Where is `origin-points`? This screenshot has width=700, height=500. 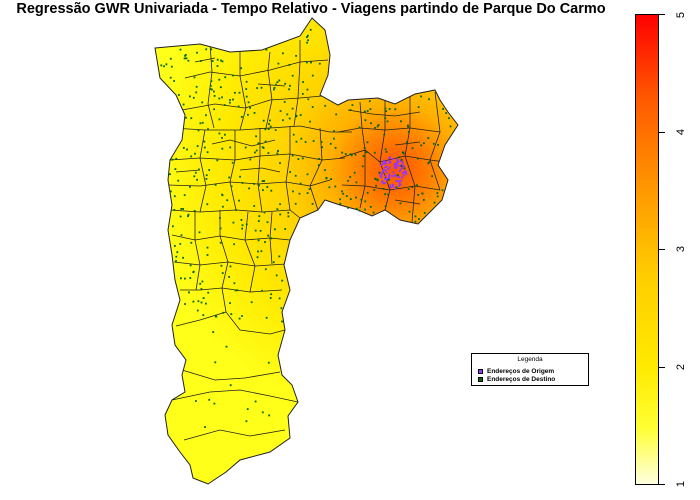 origin-points is located at coordinates (393, 173).